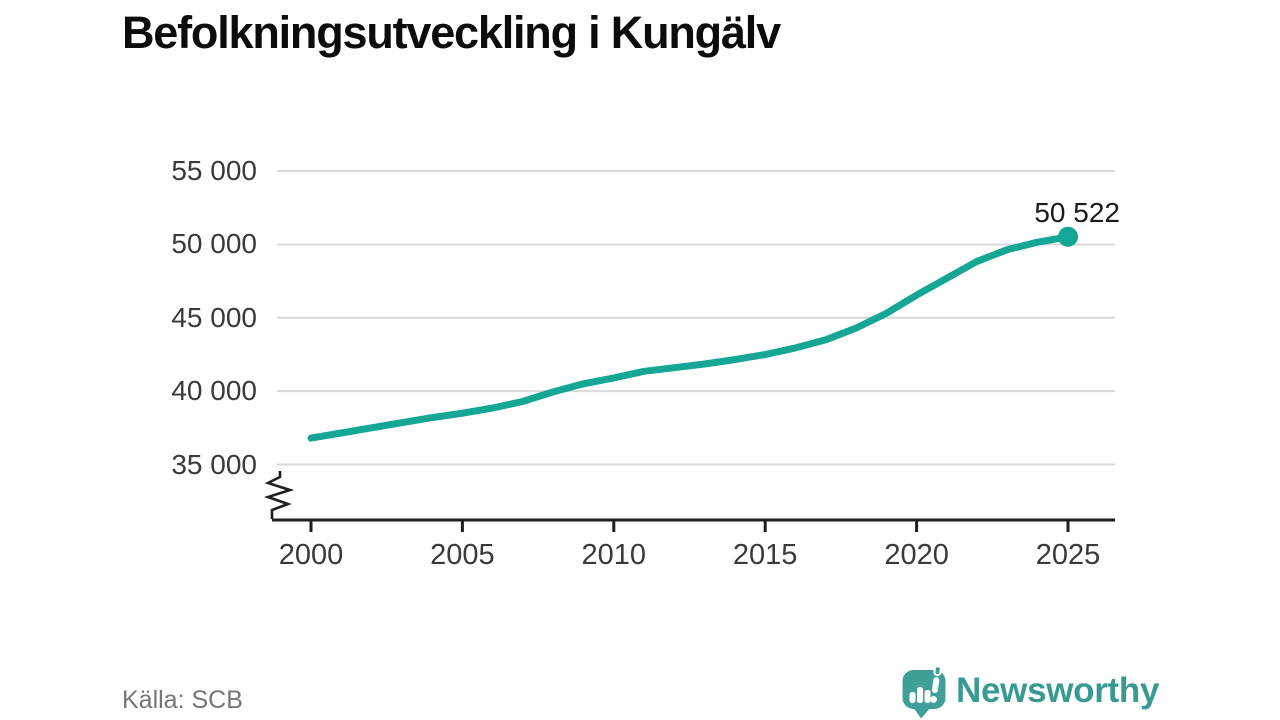  I want to click on source-caption: Källa: SCB, so click(182, 700).